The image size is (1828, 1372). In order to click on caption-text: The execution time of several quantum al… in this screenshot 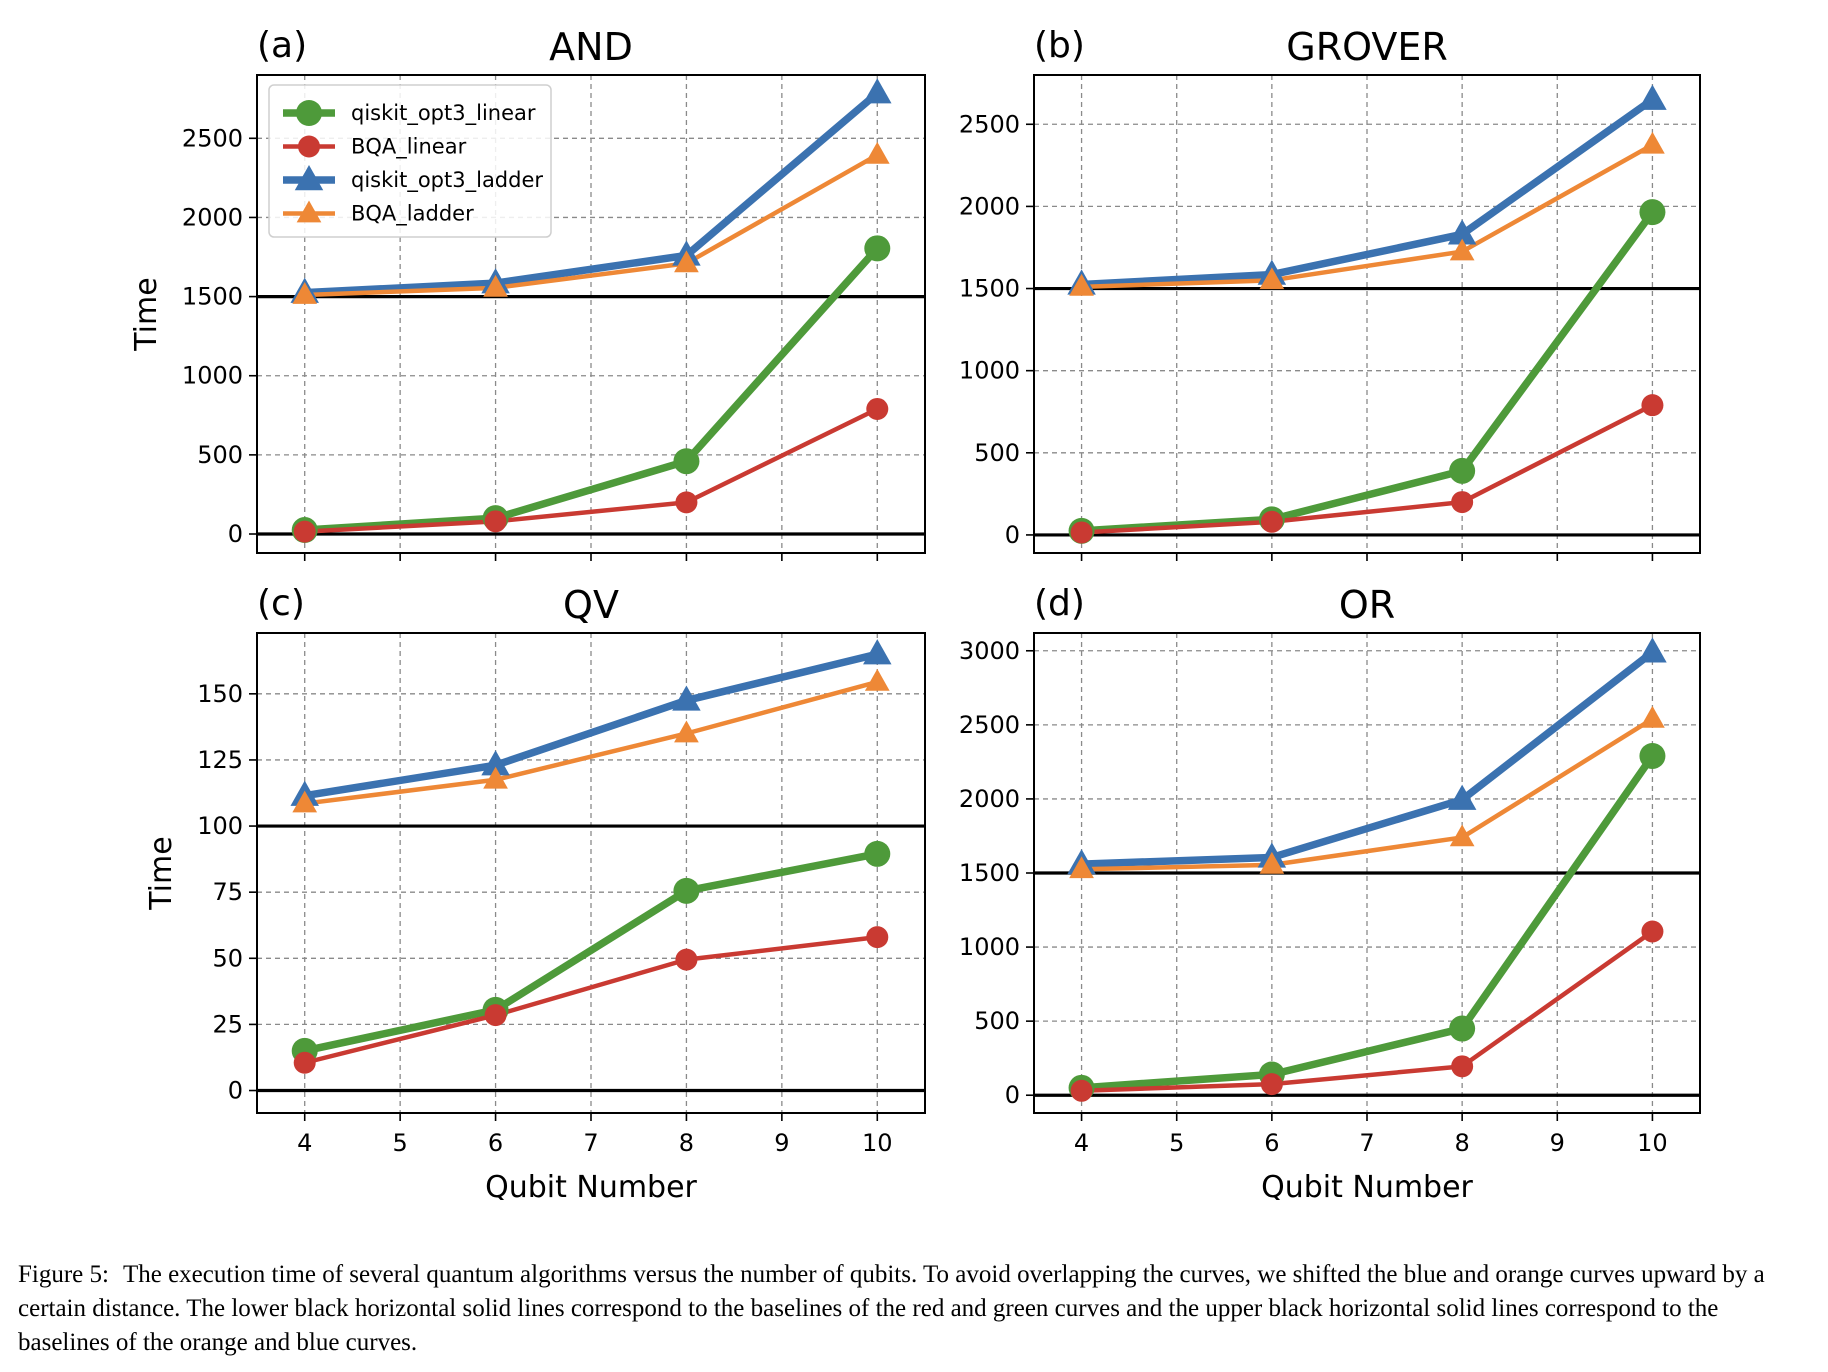, I will do `click(891, 1308)`.